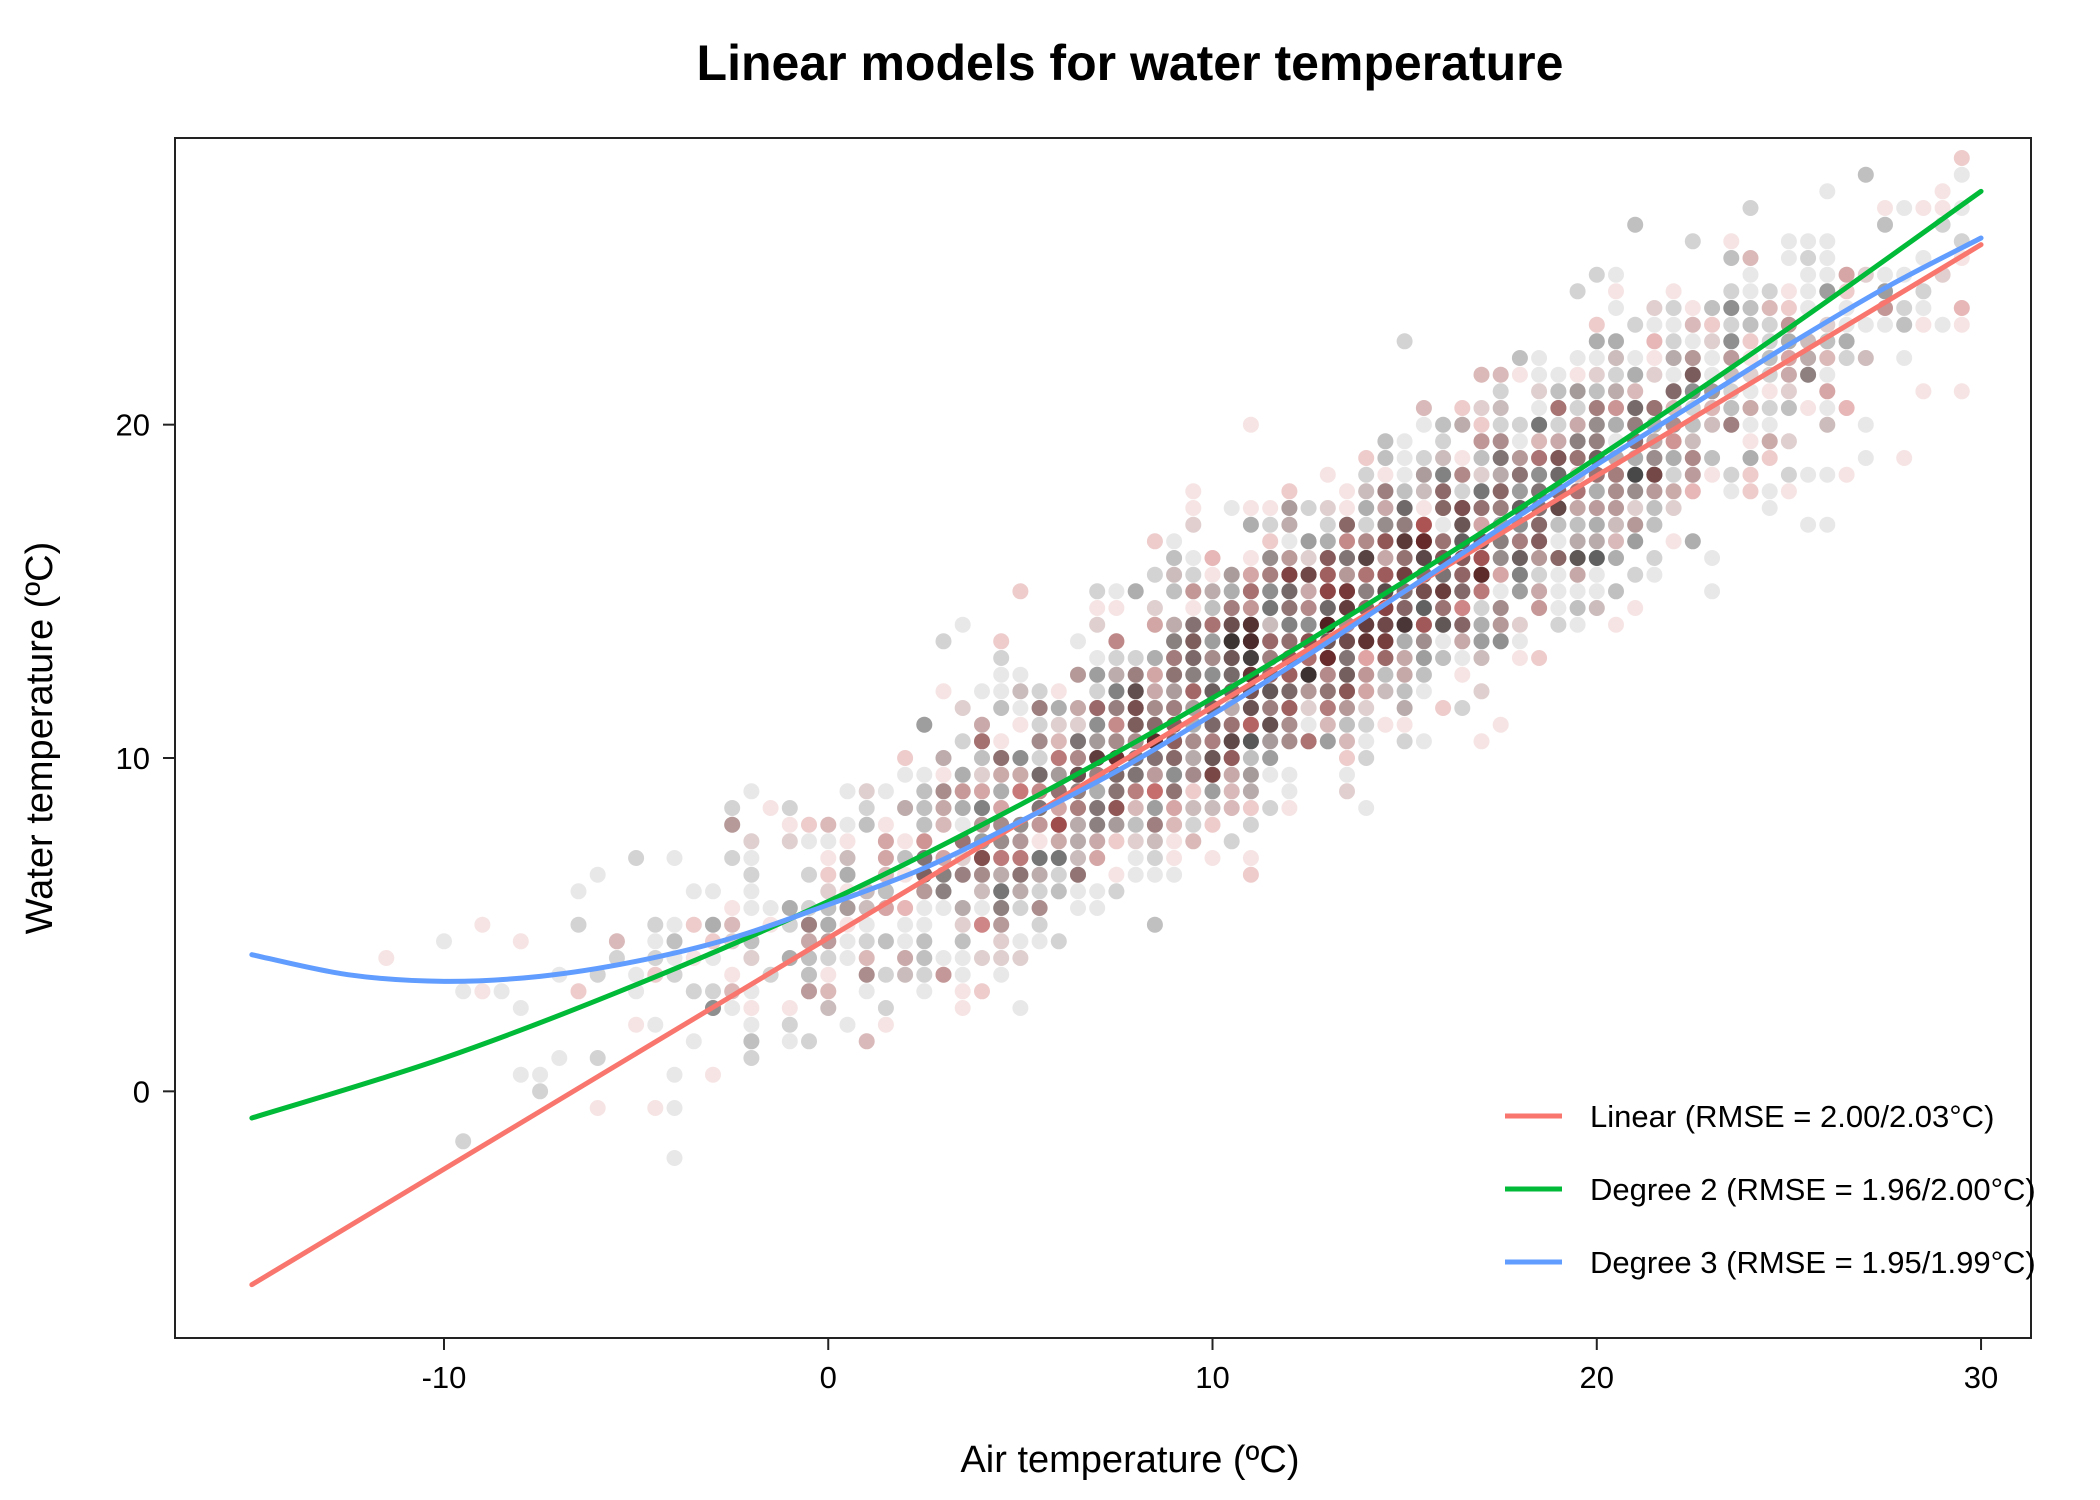 The image size is (2100, 1500). What do you see at coordinates (444, 1377) in the screenshot?
I see `x-tick-label: -10` at bounding box center [444, 1377].